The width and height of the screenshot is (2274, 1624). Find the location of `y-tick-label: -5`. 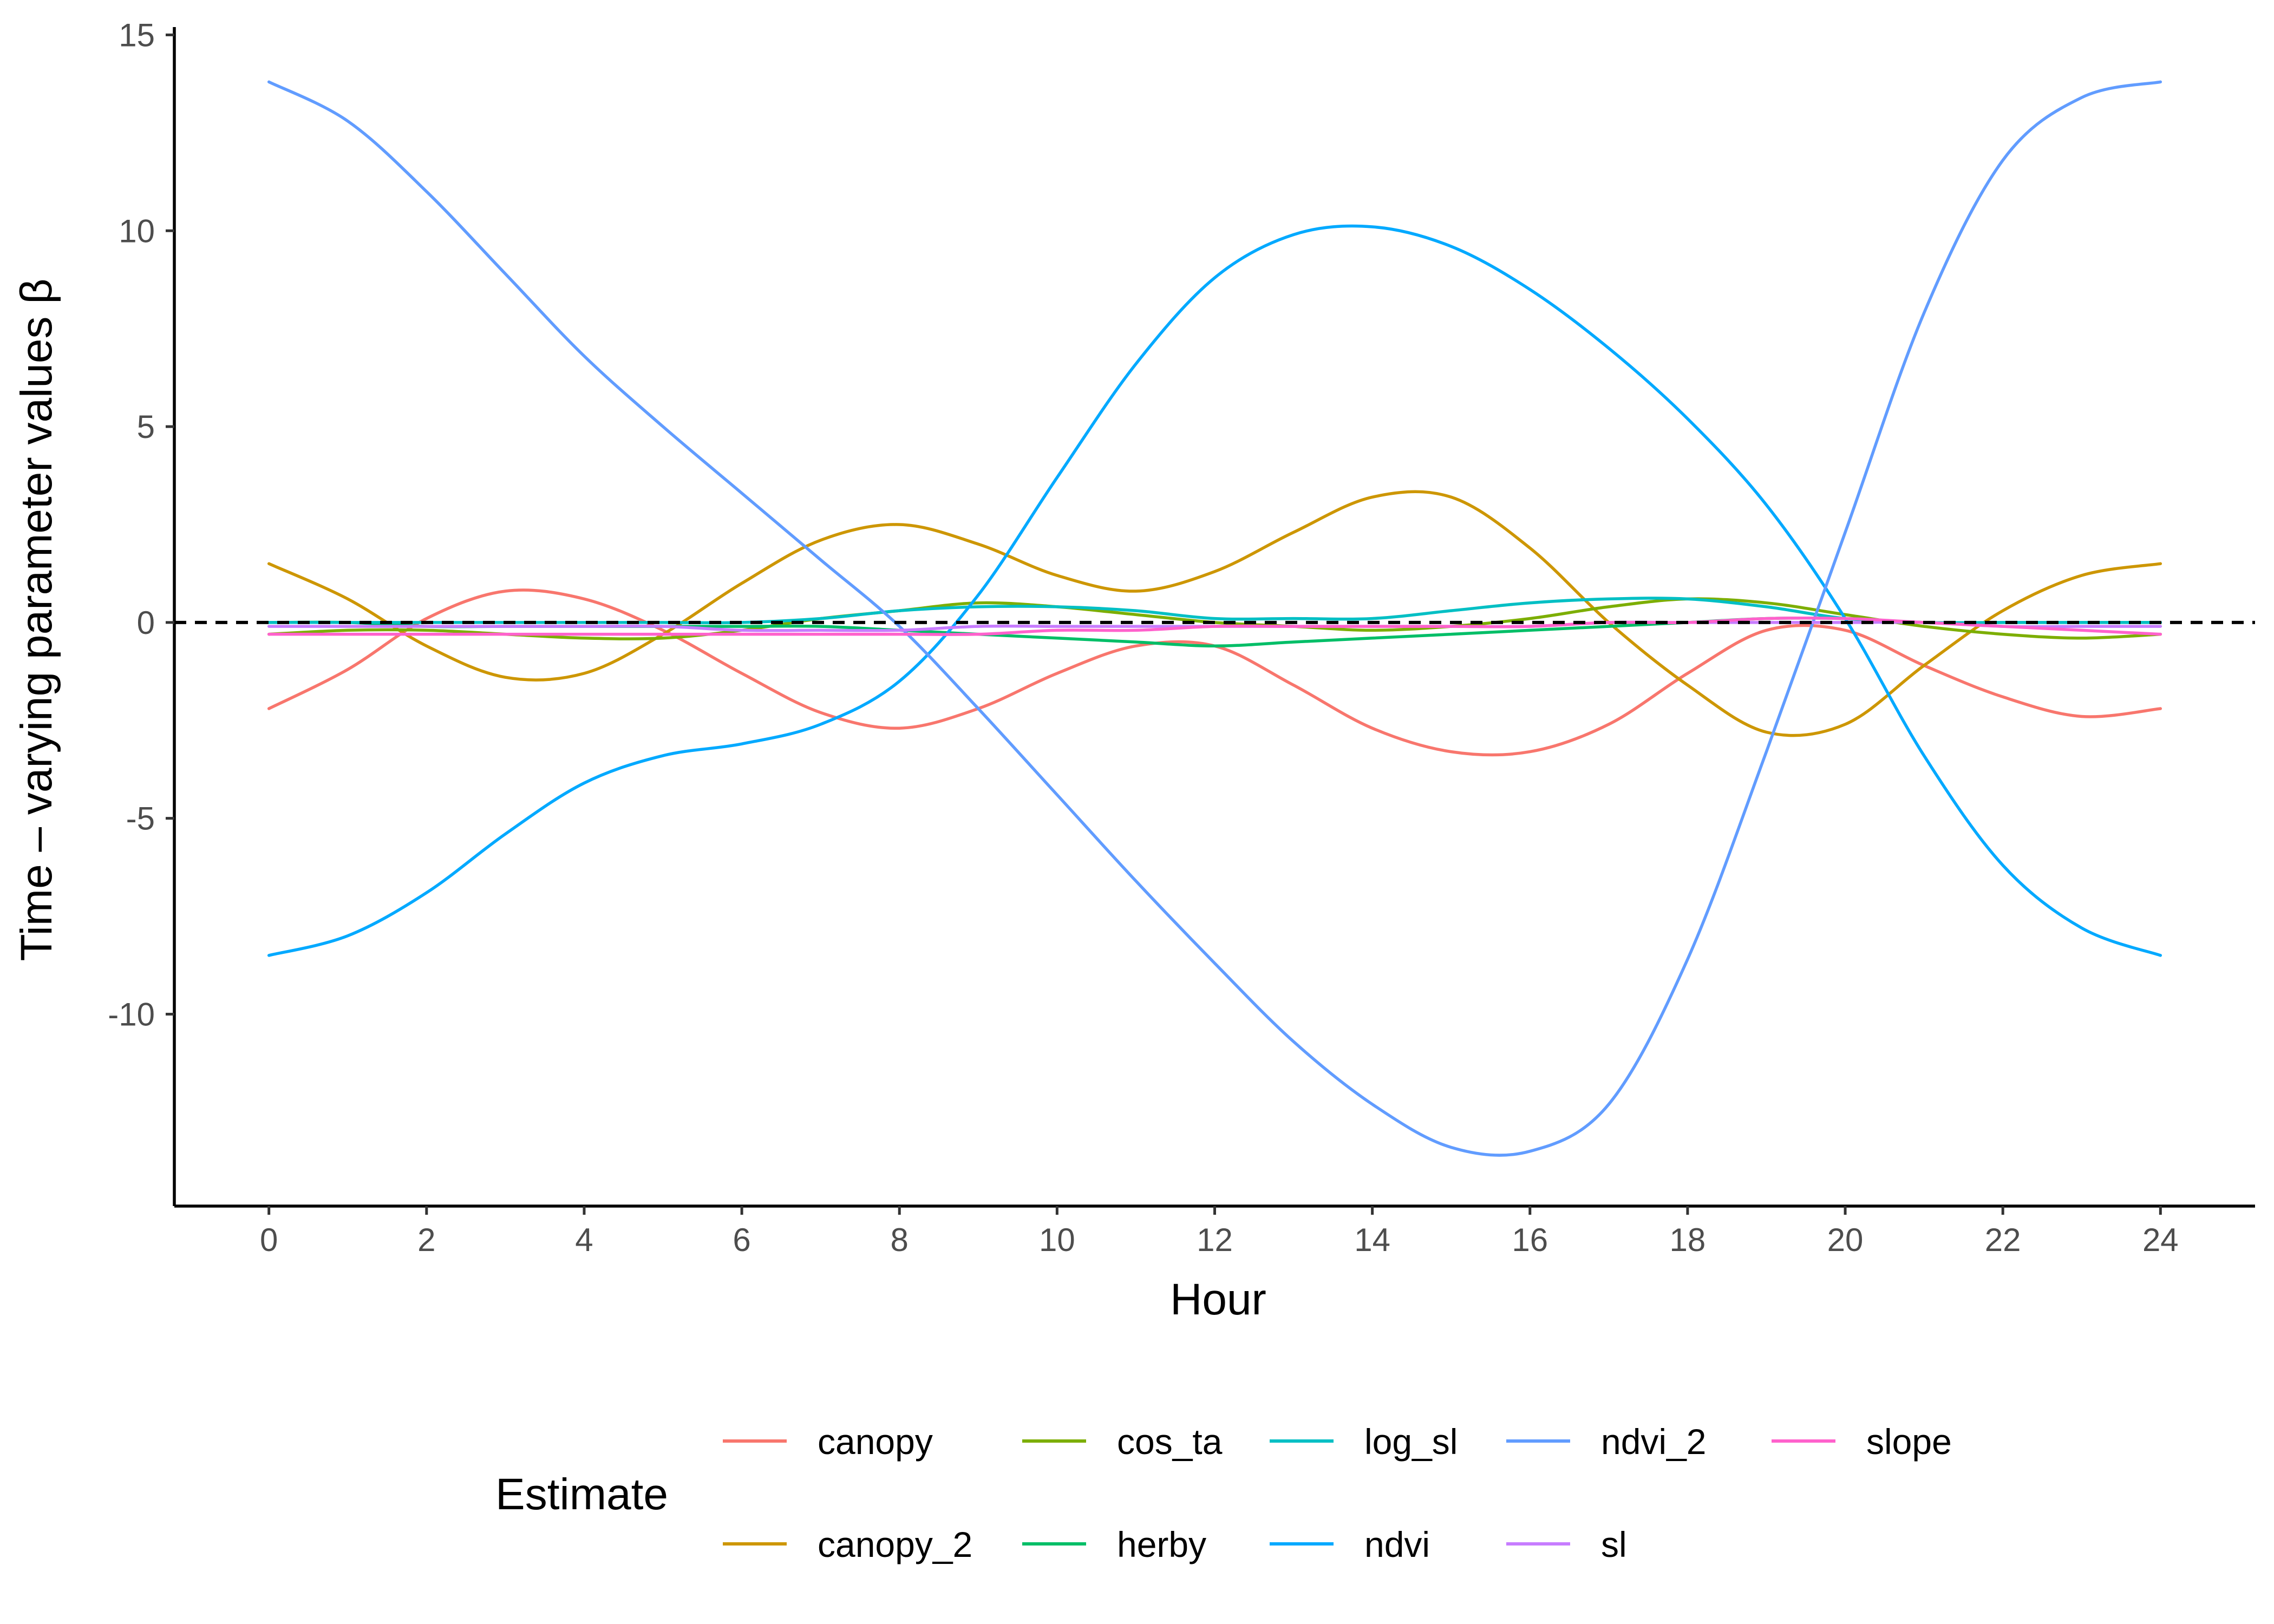

y-tick-label: -5 is located at coordinates (140, 819).